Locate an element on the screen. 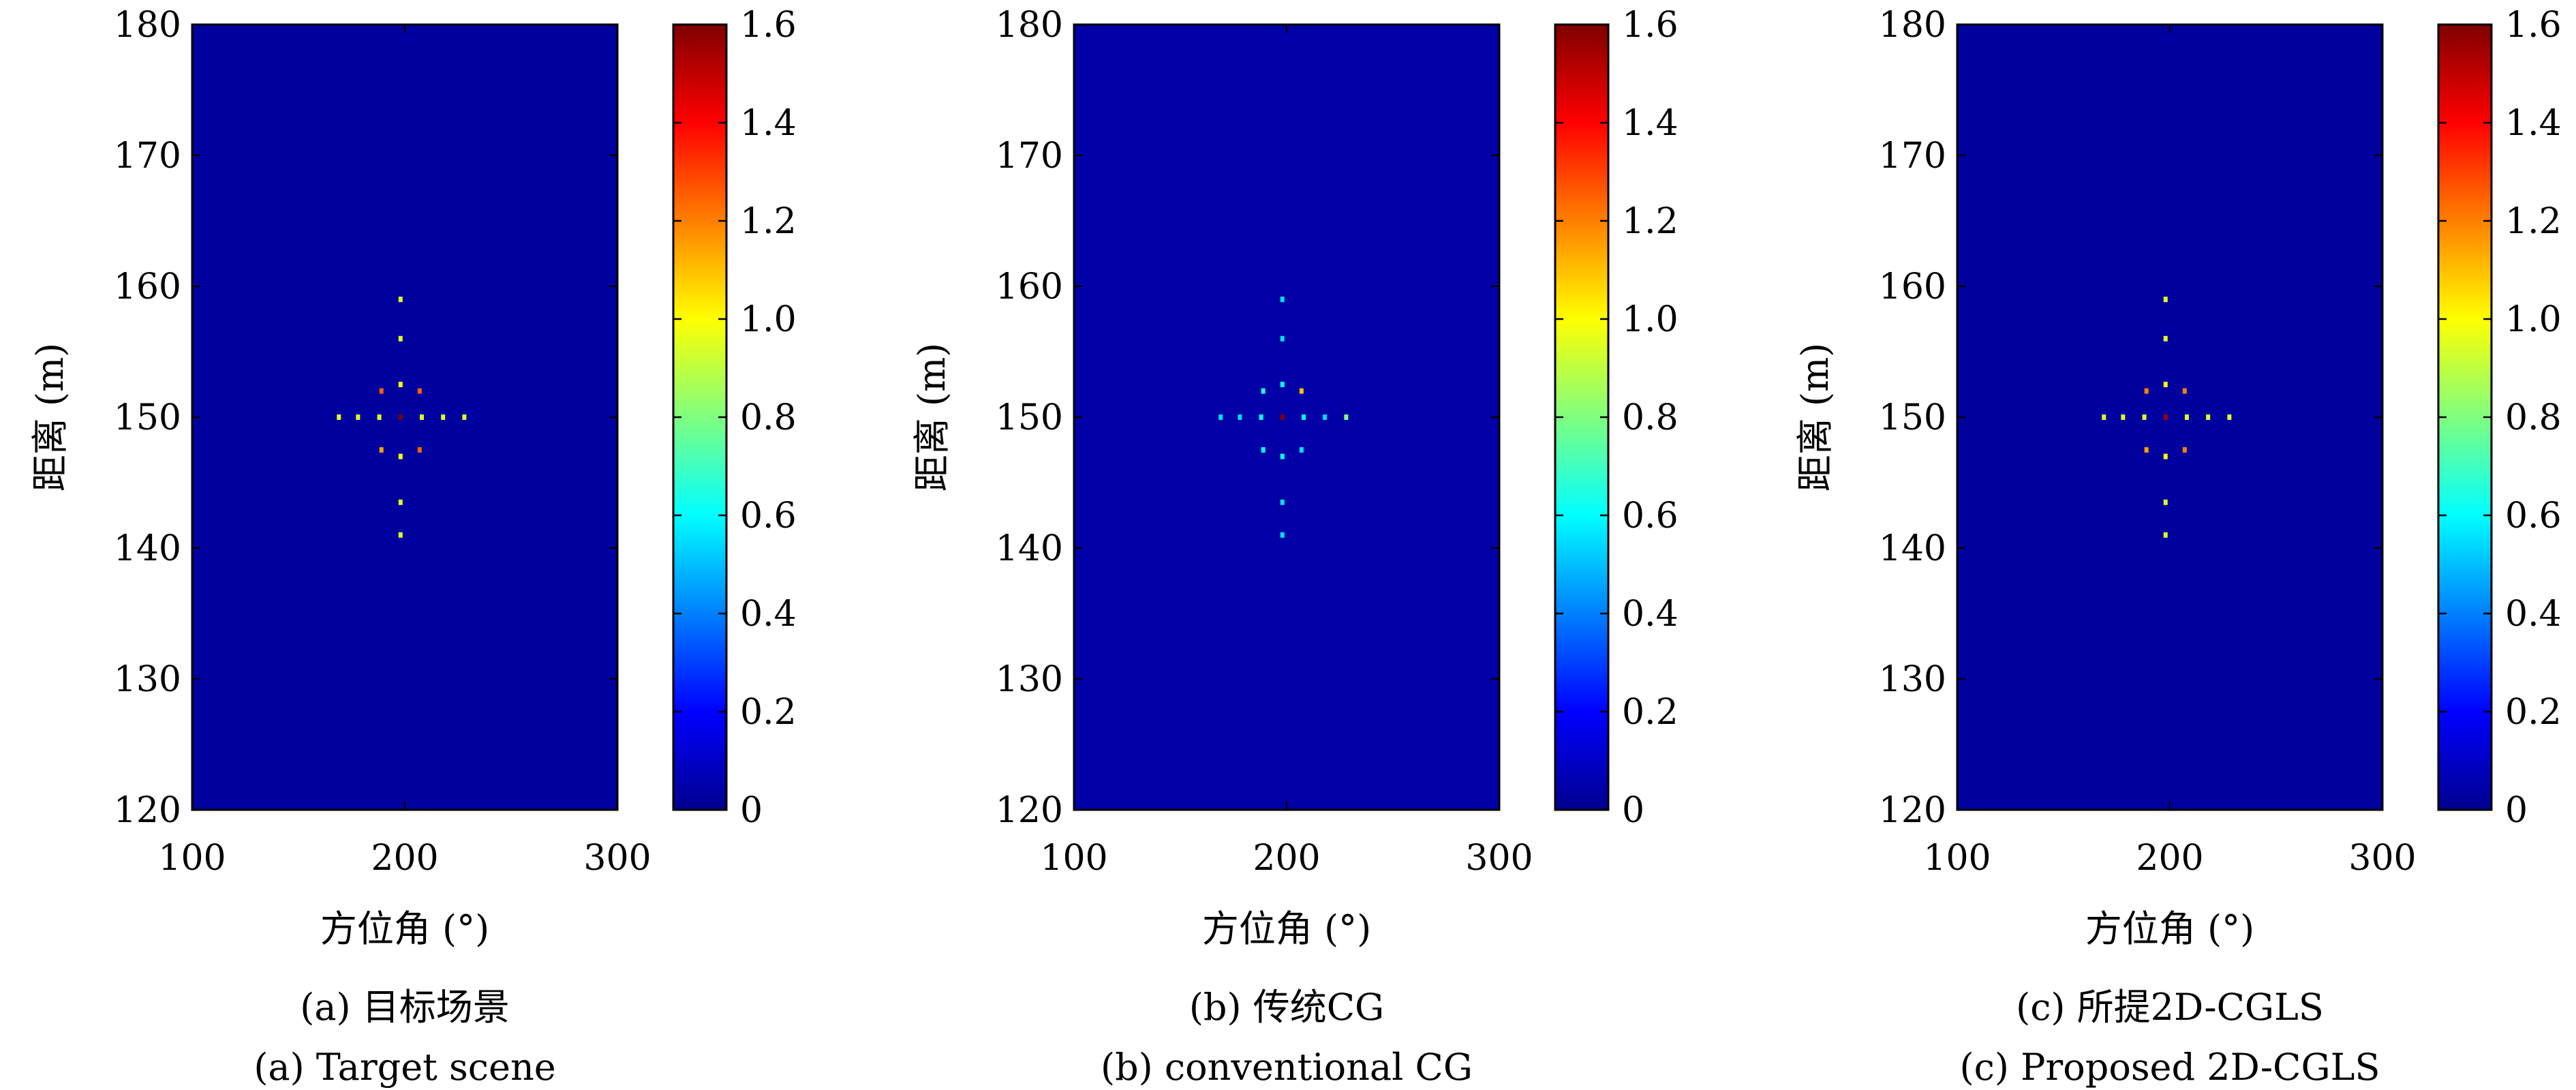 Image resolution: width=2576 pixels, height=1090 pixels. caption-en: (b) conventional CG is located at coordinates (1287, 1068).